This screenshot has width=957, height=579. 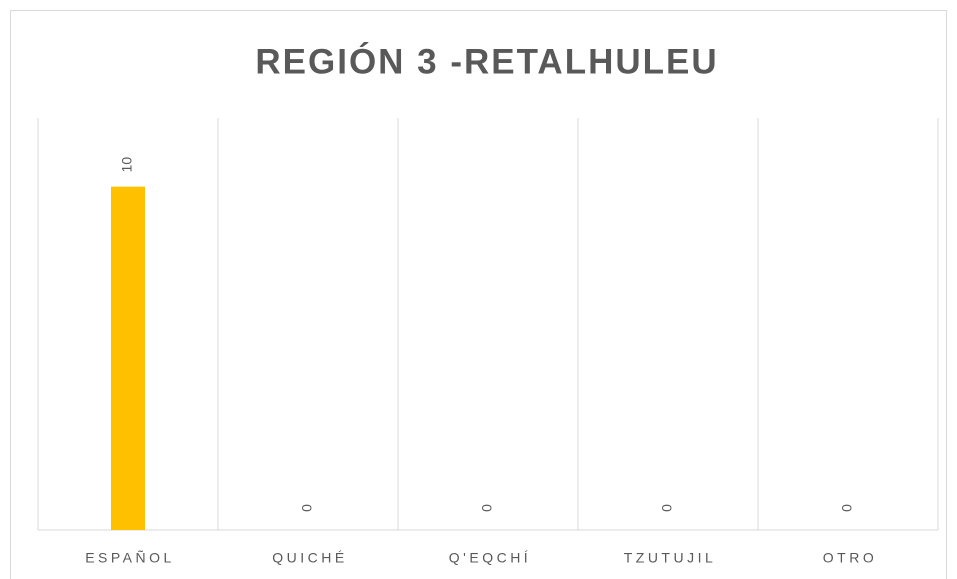 I want to click on bar, so click(x=128, y=358).